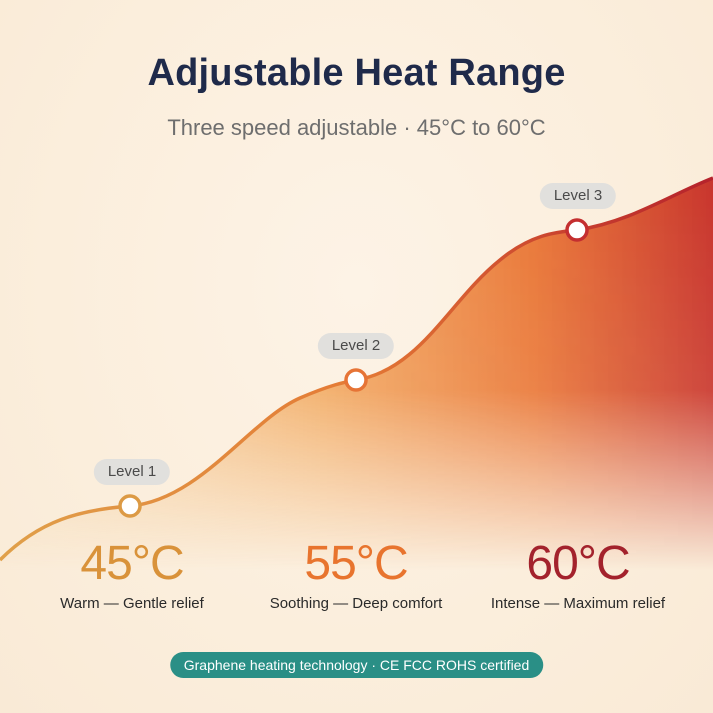  What do you see at coordinates (578, 603) in the screenshot?
I see `level-3-description: Intense — Maximum relief` at bounding box center [578, 603].